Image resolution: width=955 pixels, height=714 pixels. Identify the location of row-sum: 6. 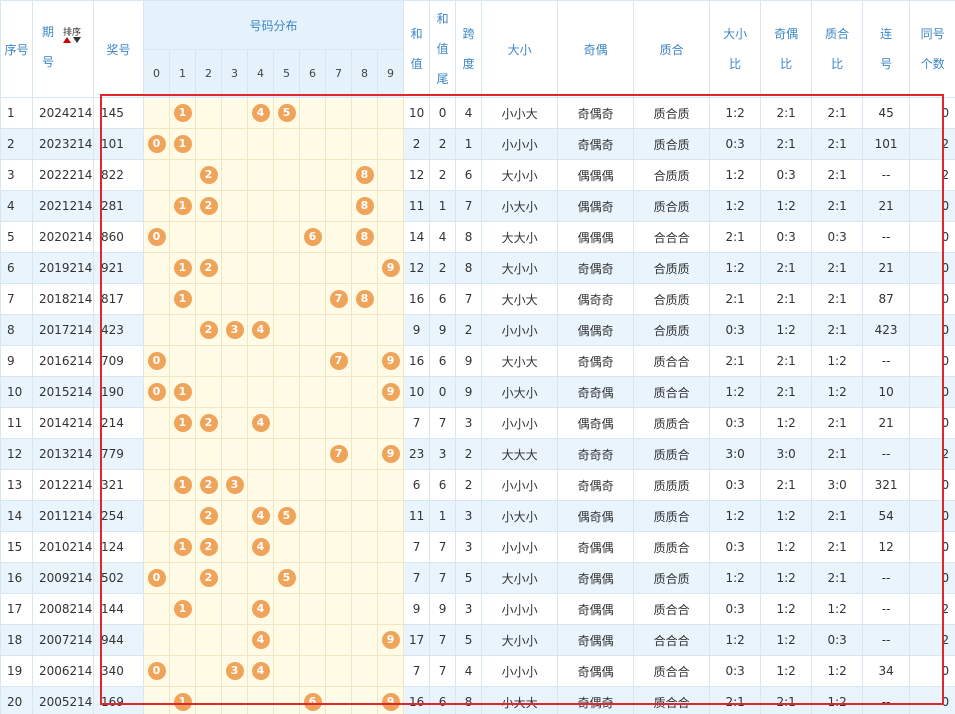
(417, 485).